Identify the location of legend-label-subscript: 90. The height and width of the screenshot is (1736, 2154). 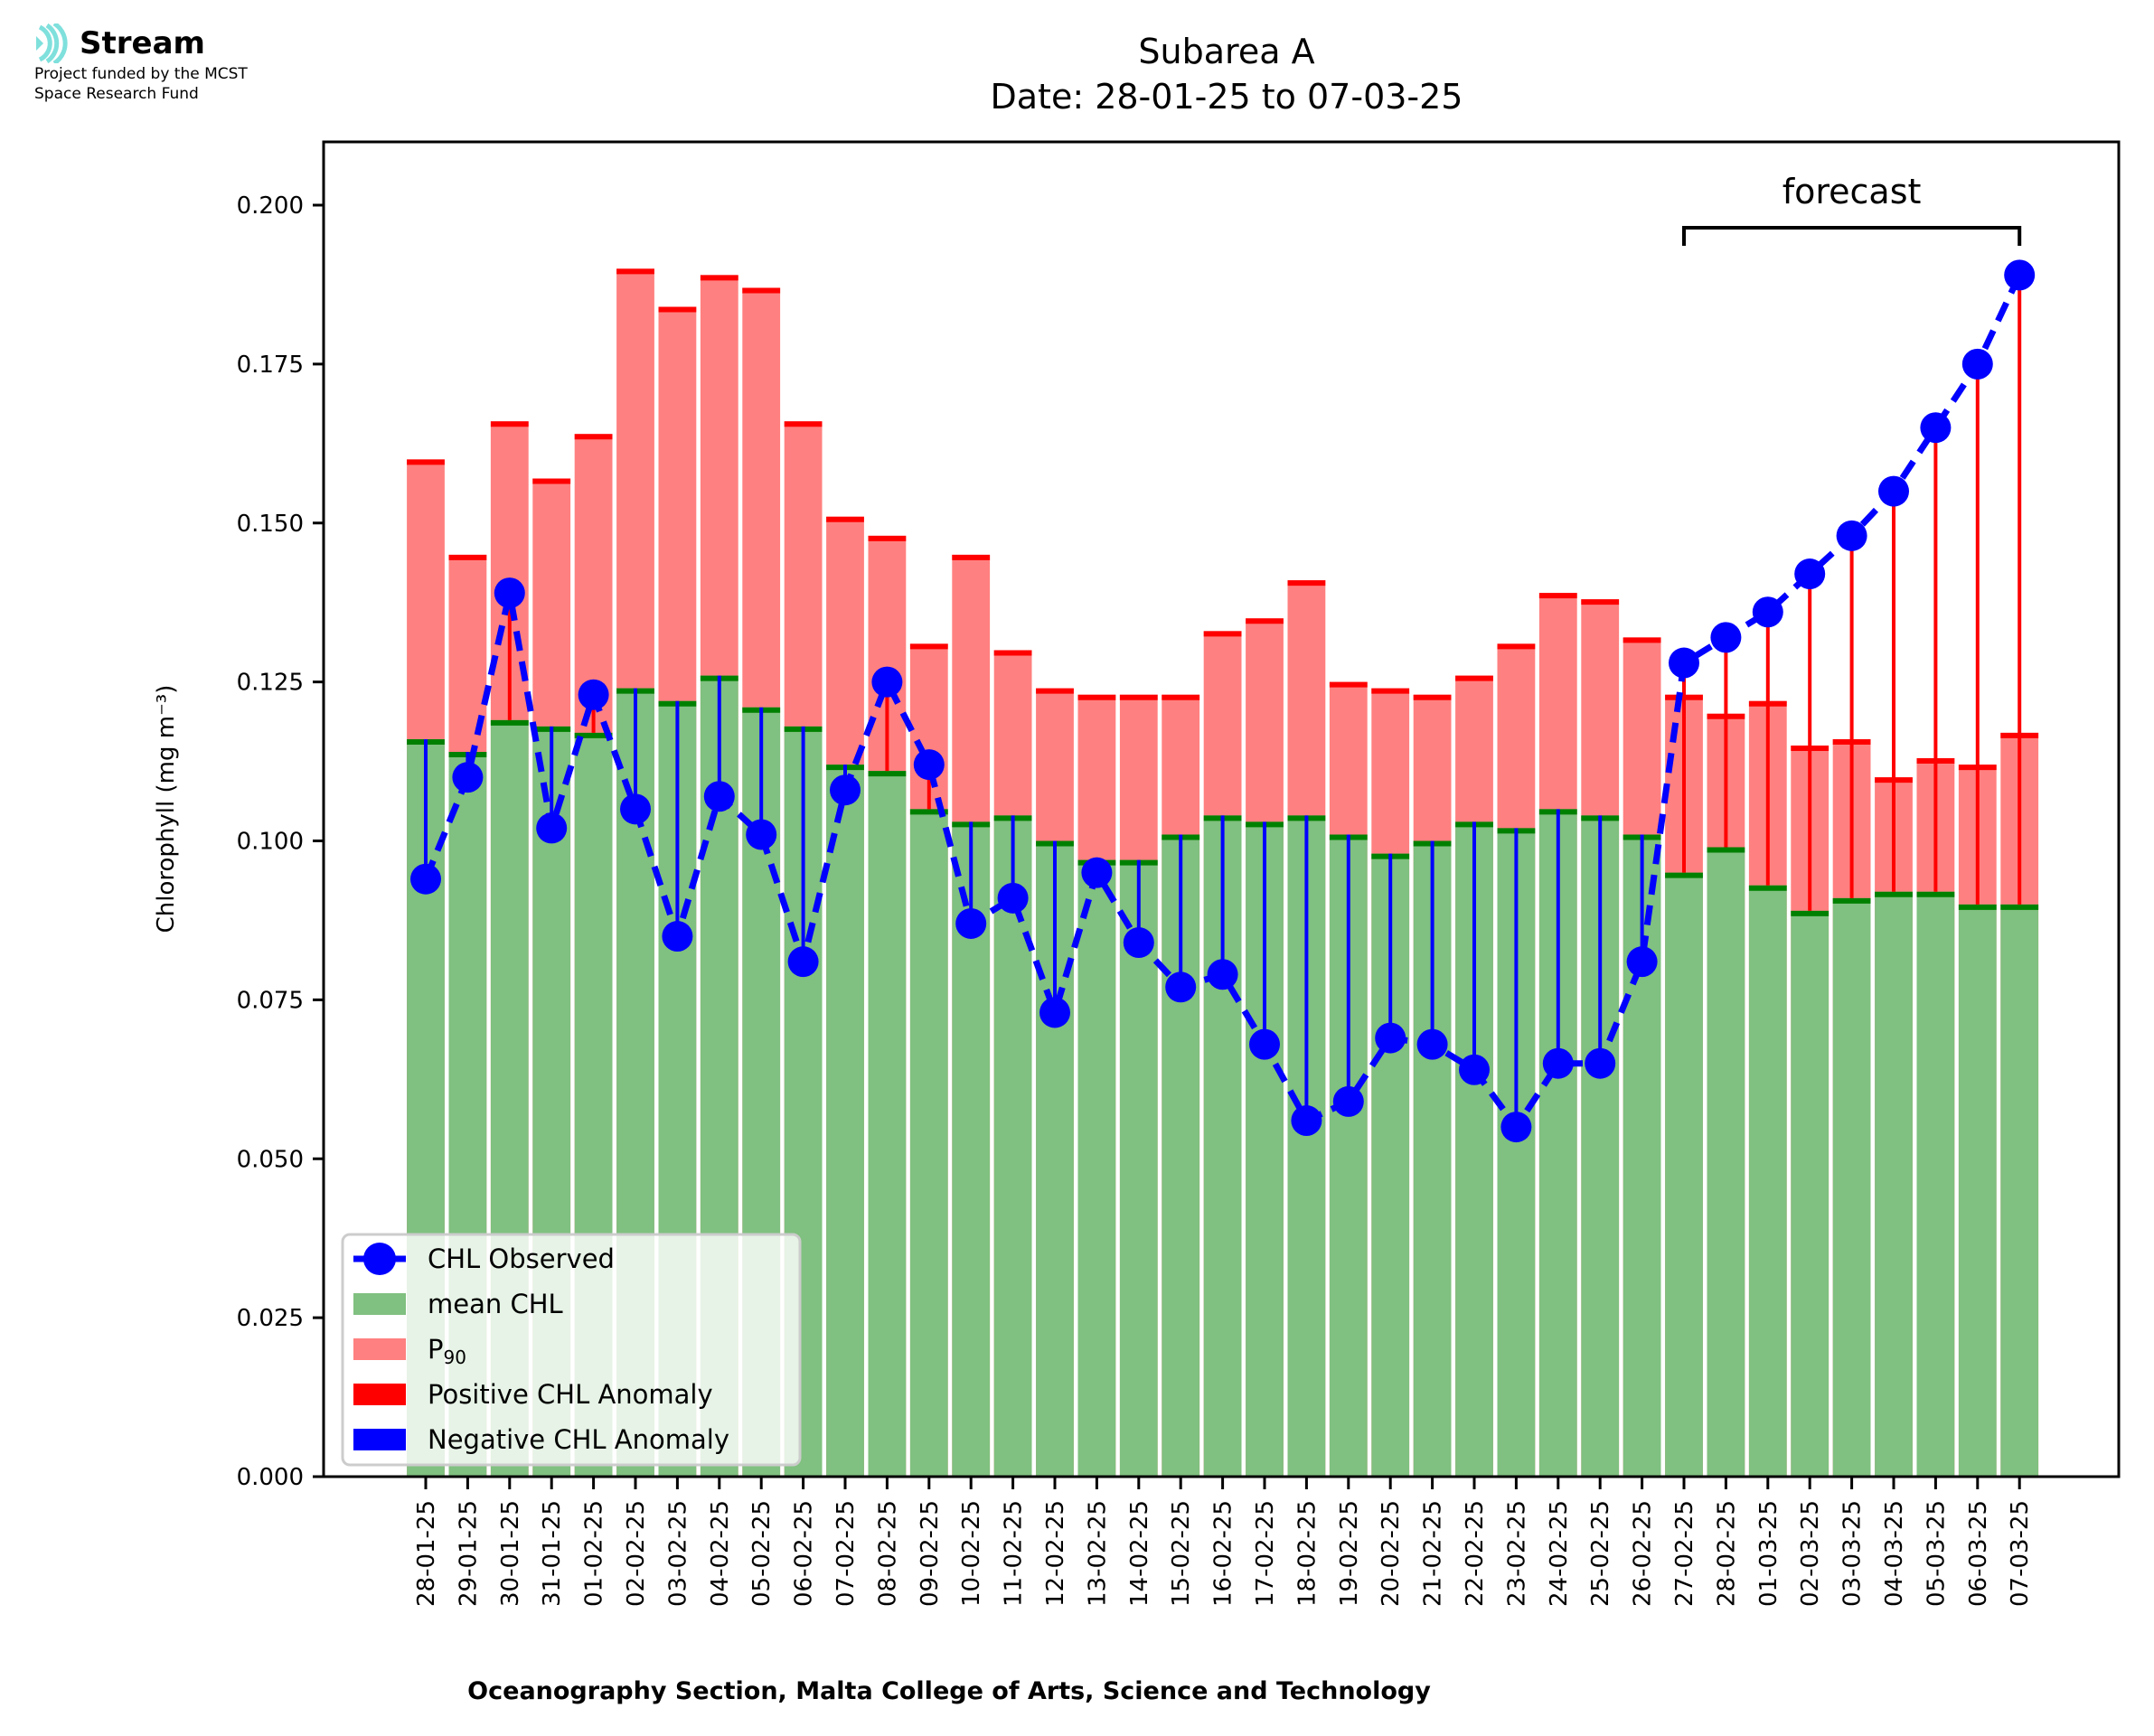
(455, 1357).